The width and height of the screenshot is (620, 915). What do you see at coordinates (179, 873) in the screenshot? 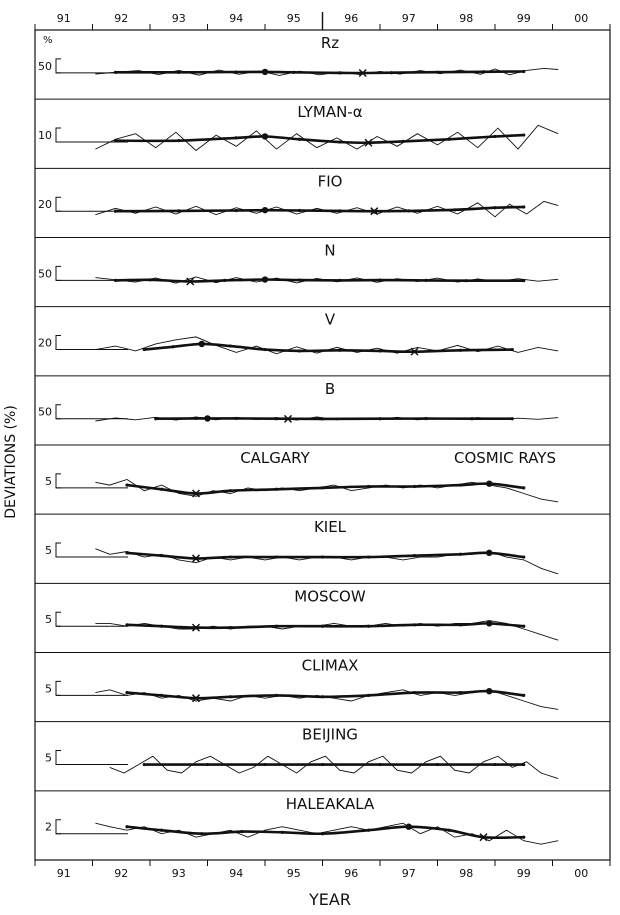
I see `year-tick-label: 93` at bounding box center [179, 873].